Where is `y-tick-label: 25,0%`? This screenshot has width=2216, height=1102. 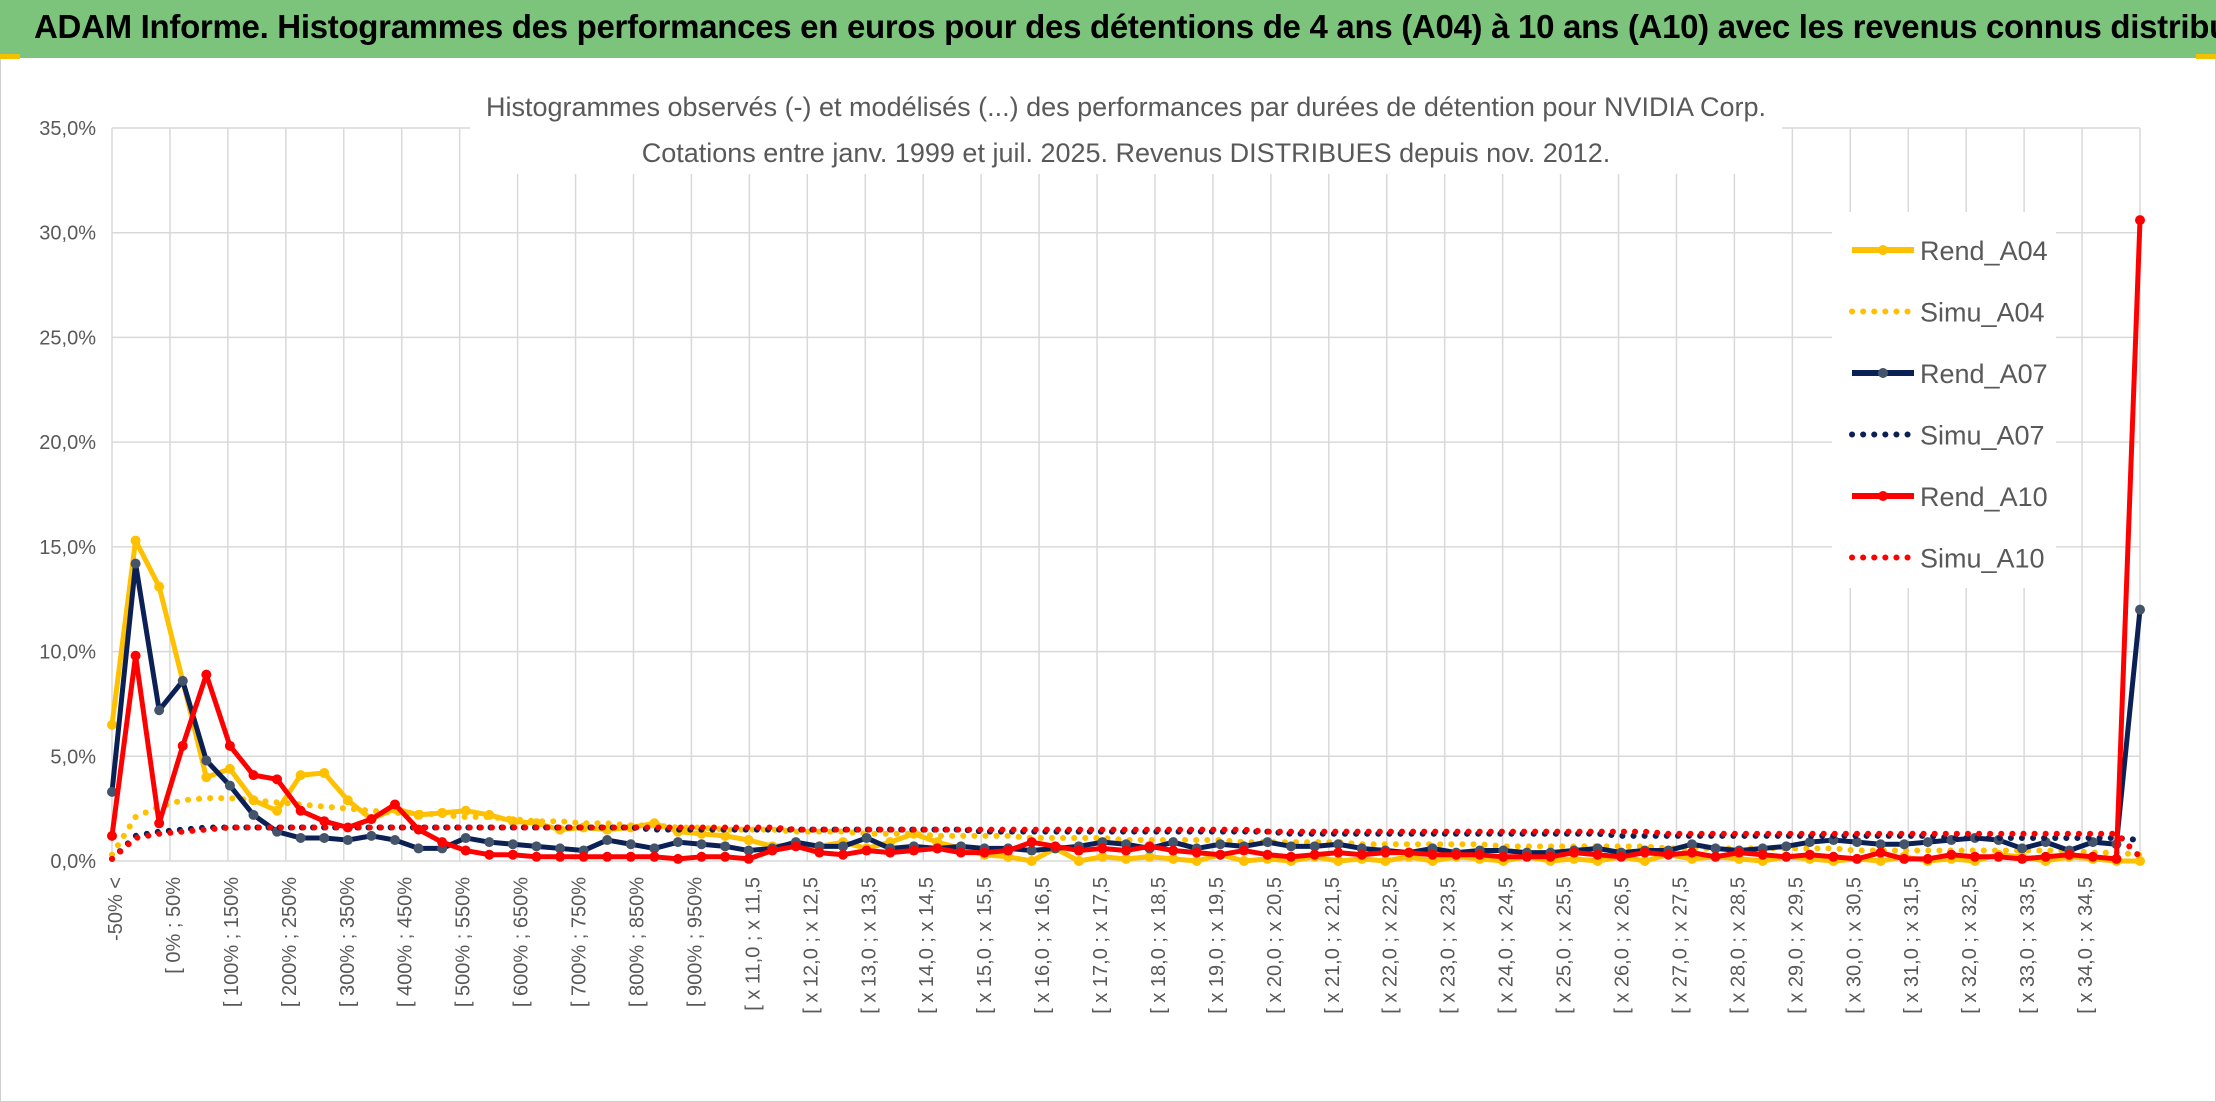
y-tick-label: 25,0% is located at coordinates (67, 338).